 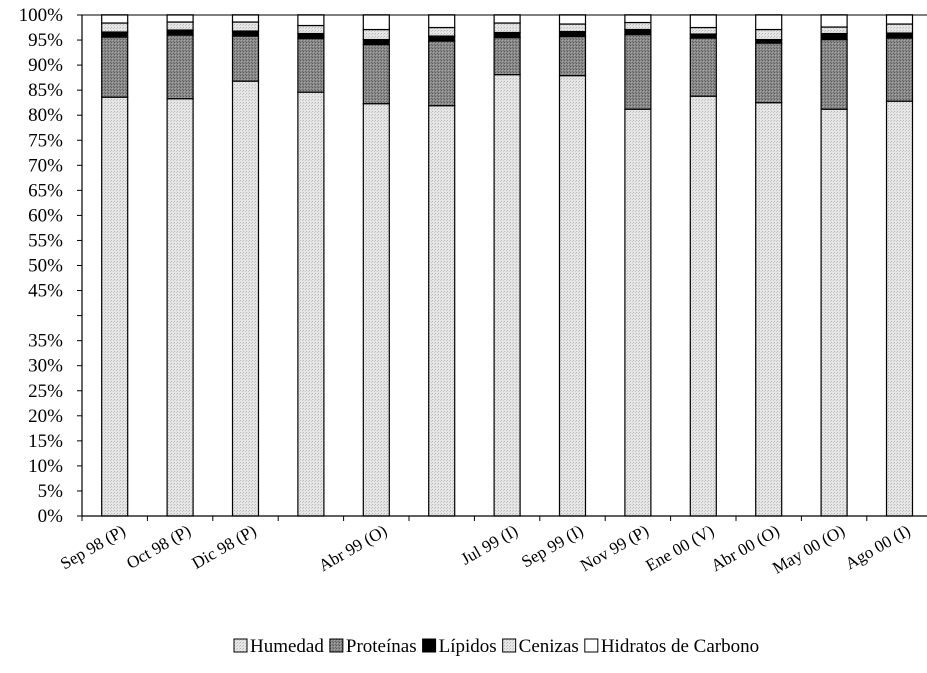 I want to click on x-tick-label: Jul 99 (I), so click(x=489, y=545).